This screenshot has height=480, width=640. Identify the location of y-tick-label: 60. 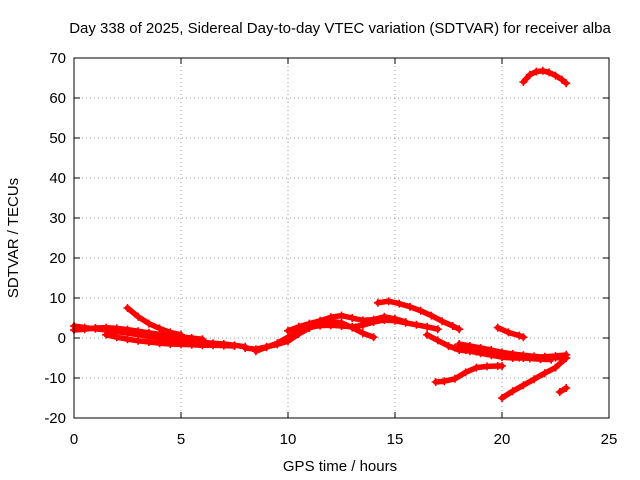
(57, 98).